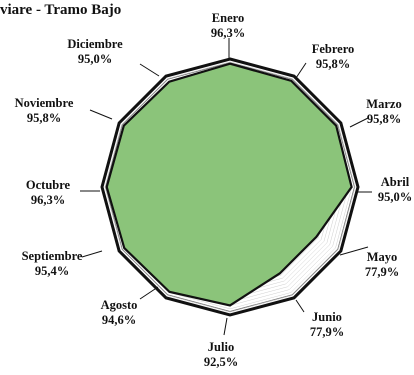 Image resolution: width=414 pixels, height=375 pixels. Describe the element at coordinates (230, 63) in the screenshot. I see `data-point-enero` at that location.